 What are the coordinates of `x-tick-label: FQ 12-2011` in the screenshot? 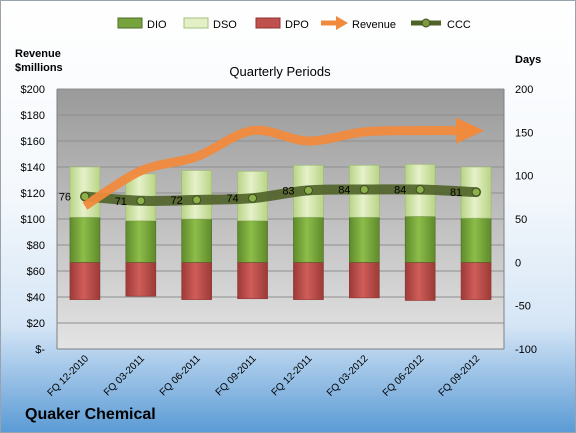 It's located at (292, 375).